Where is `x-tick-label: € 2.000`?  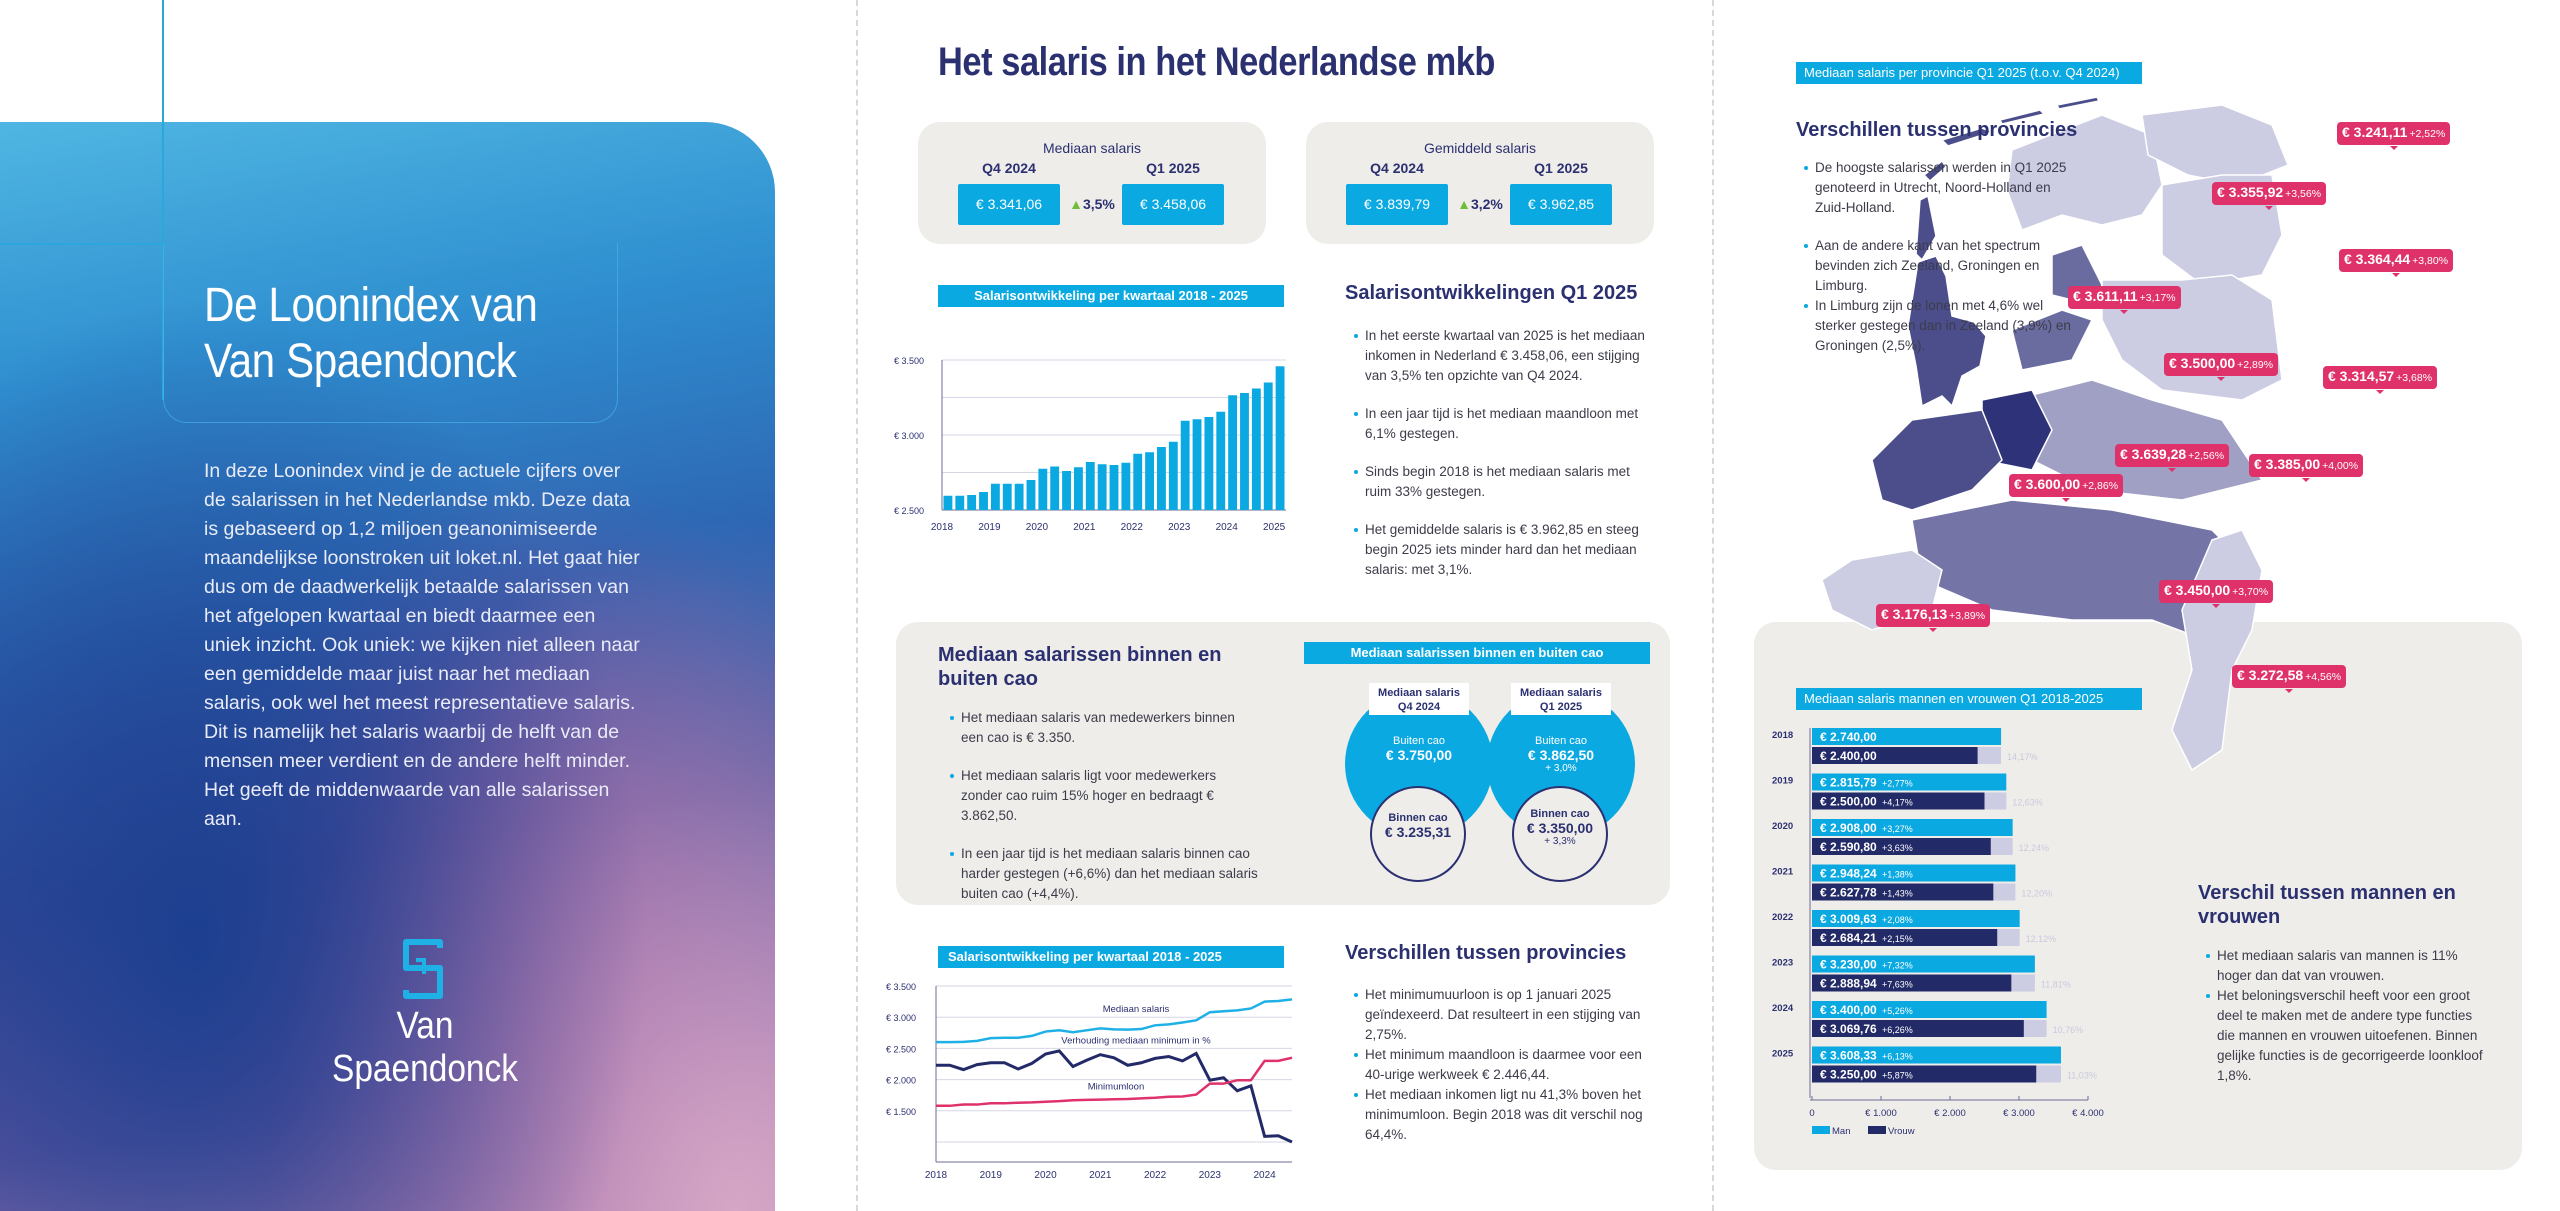
x-tick-label: € 2.000 is located at coordinates (1950, 1113).